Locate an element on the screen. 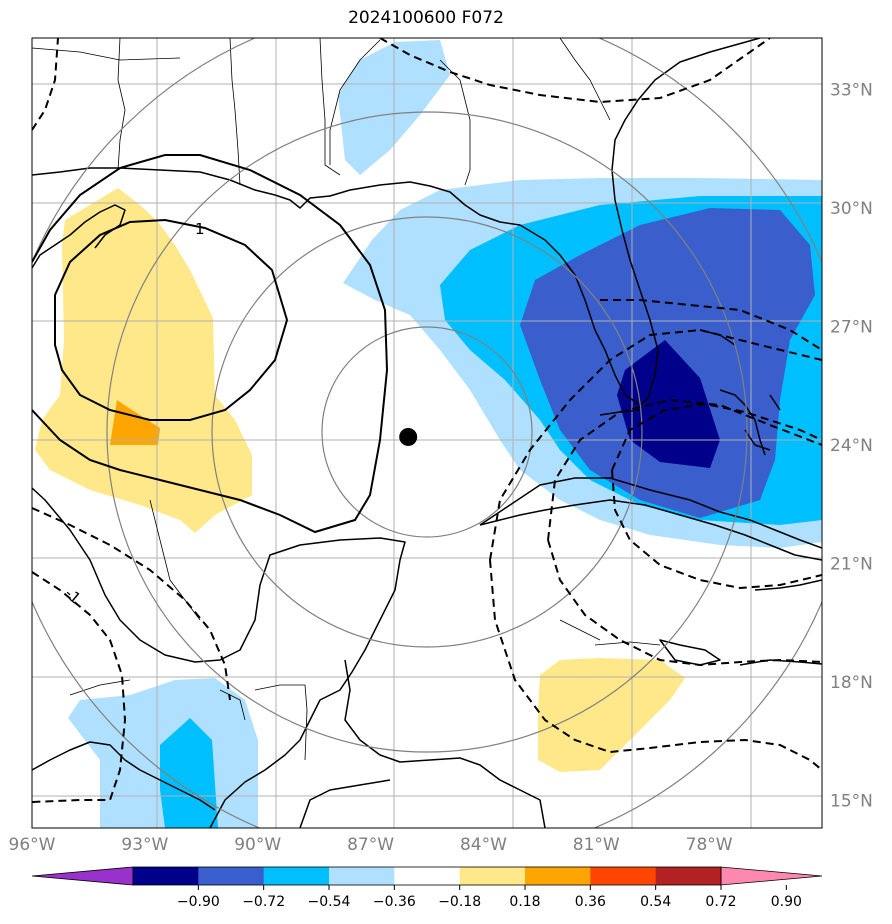  contour-dashed-e5 is located at coordinates (684, 603).